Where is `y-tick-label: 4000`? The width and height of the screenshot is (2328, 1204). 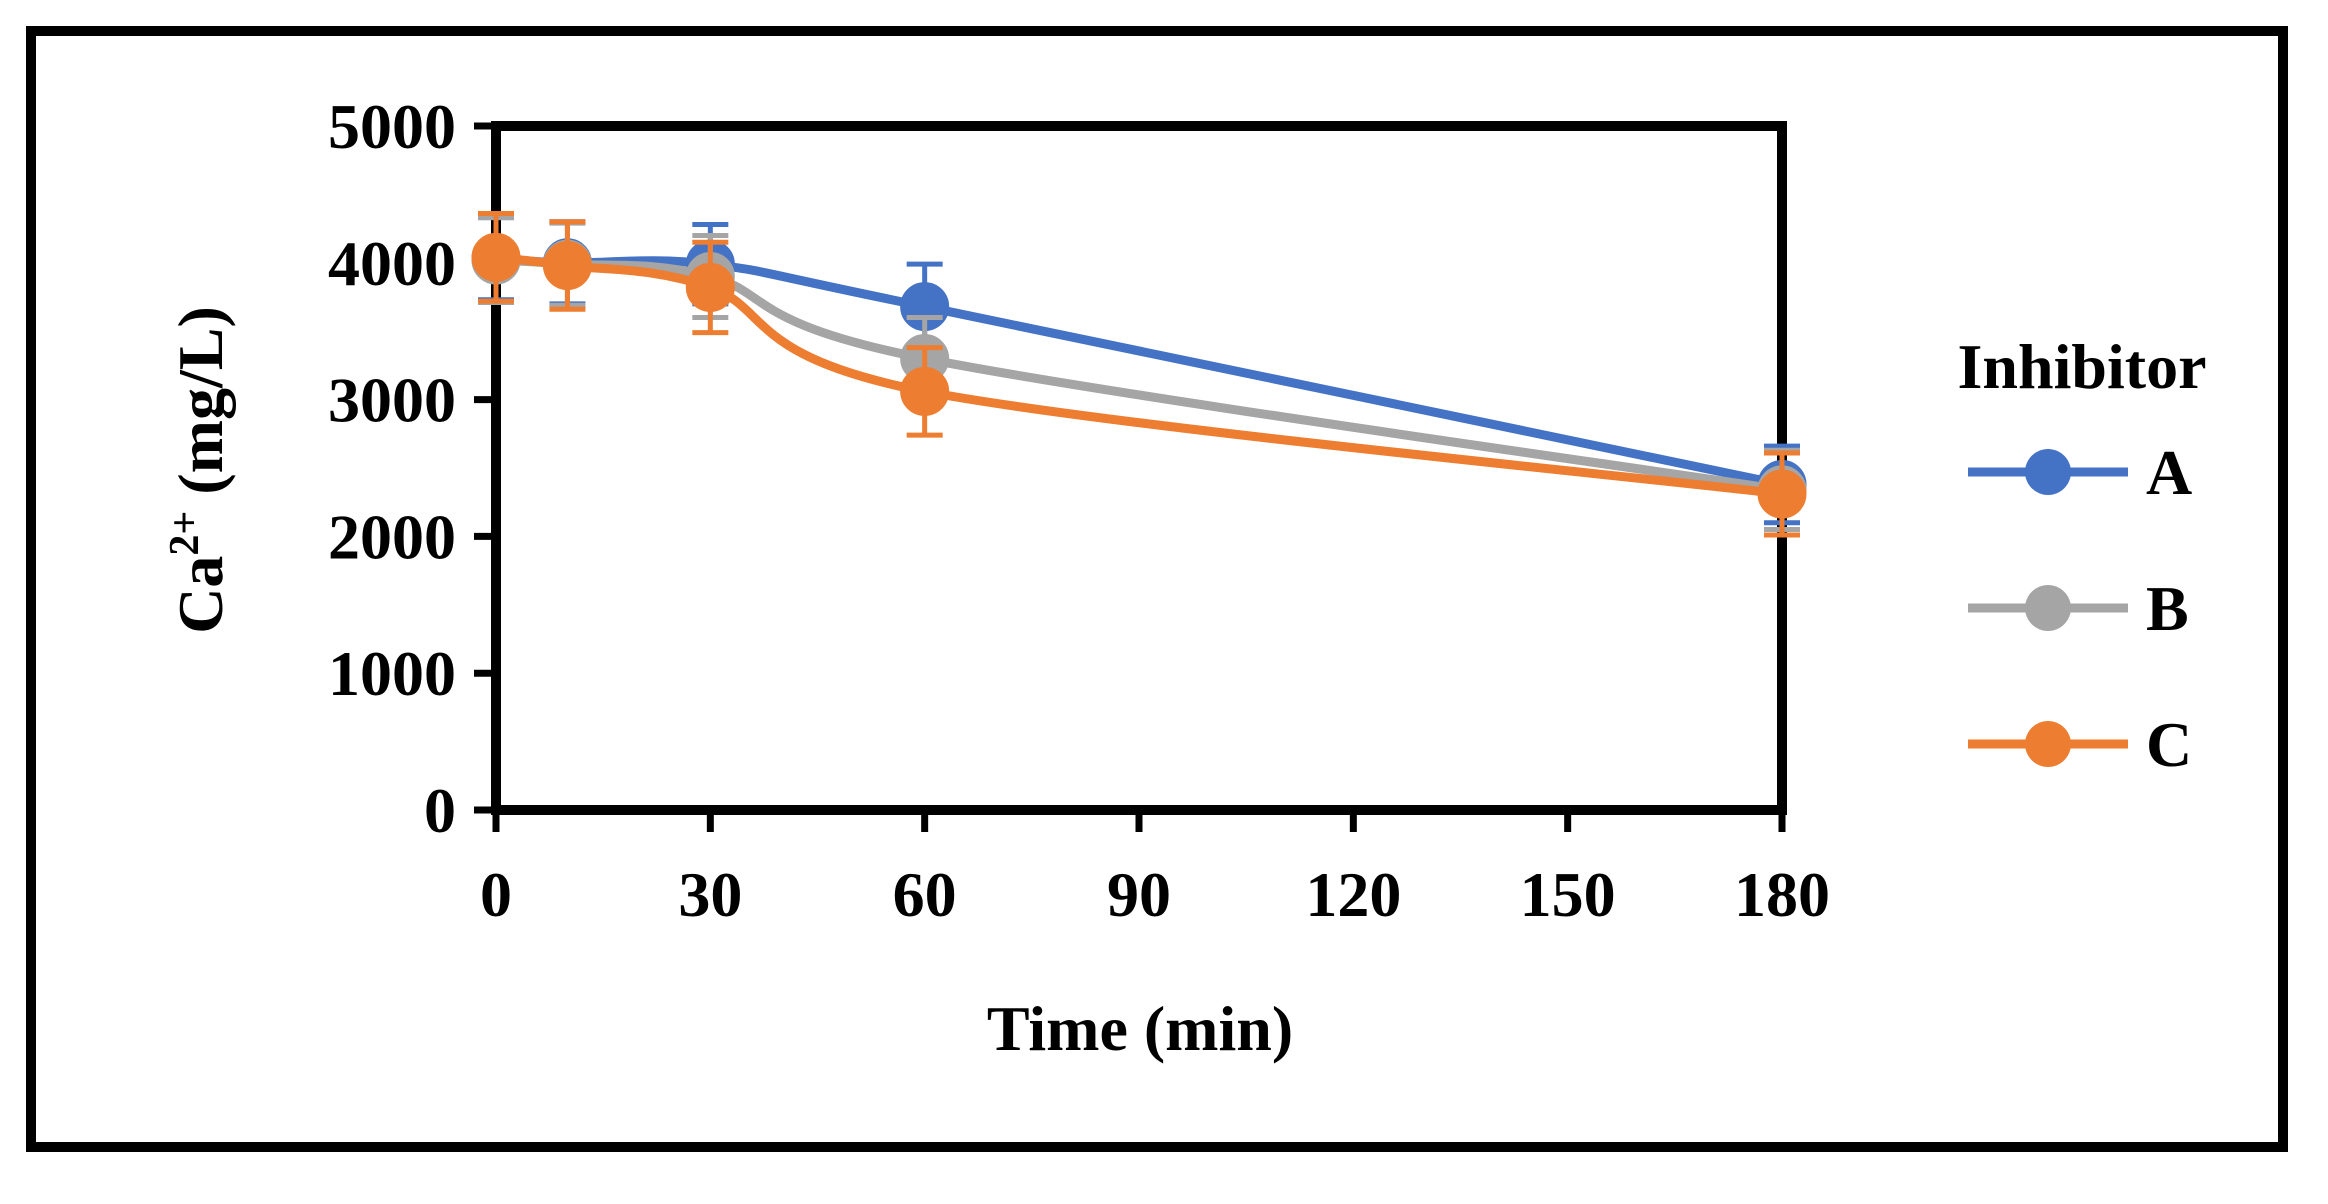
y-tick-label: 4000 is located at coordinates (392, 263).